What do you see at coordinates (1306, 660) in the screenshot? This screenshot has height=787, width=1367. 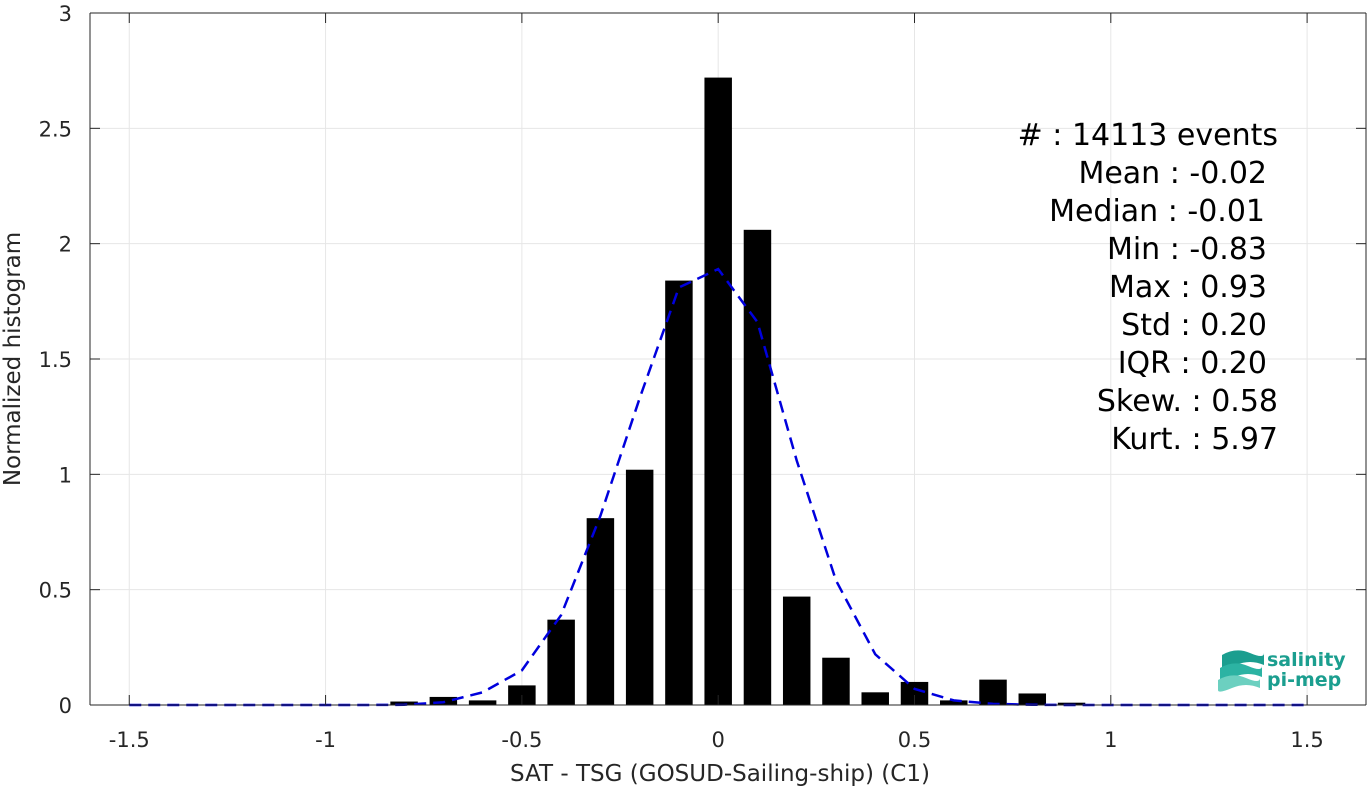 I see `logo-line1: salinity` at bounding box center [1306, 660].